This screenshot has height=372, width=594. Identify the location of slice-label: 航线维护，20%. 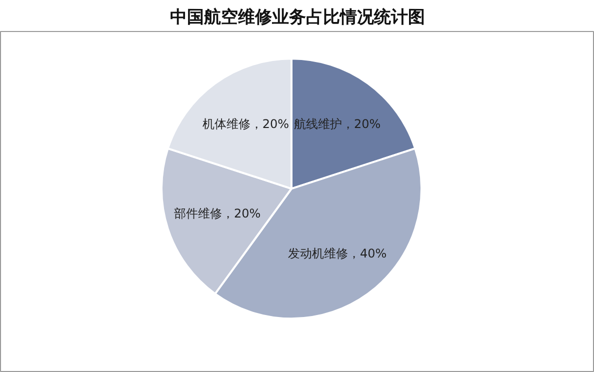
(337, 123).